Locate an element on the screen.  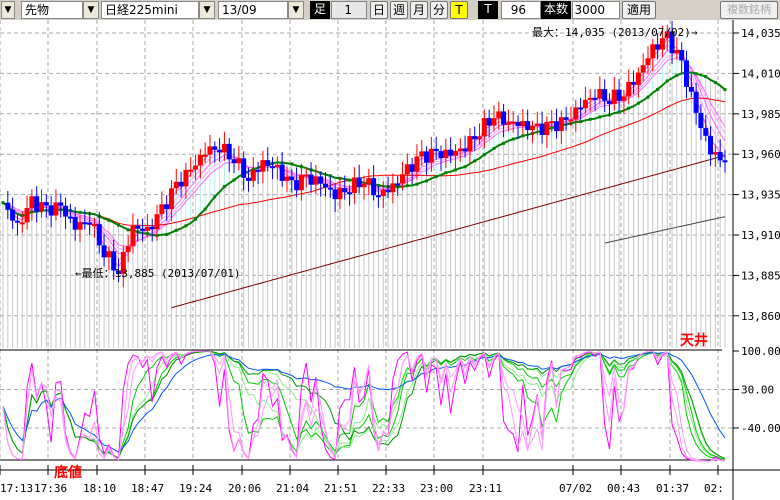
bar-count-spinner: 1 is located at coordinates (349, 10).